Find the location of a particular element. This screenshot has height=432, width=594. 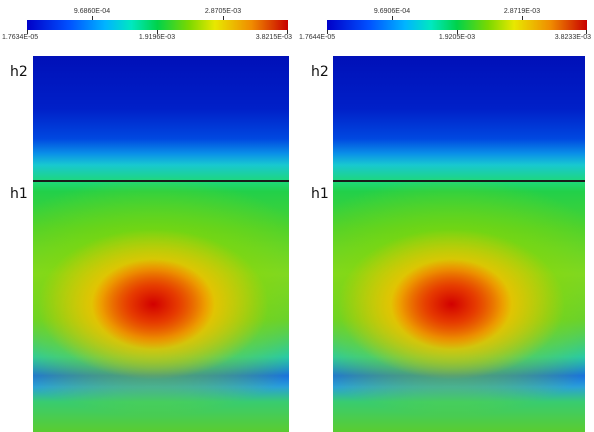

colorbar-label-max: 3.8215E-03 is located at coordinates (273, 37).